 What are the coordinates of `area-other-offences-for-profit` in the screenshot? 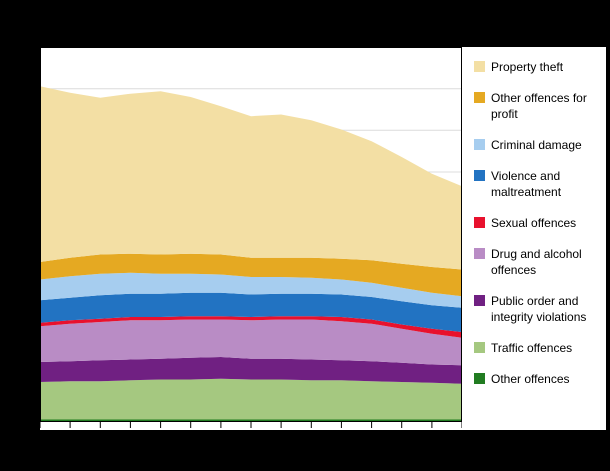 It's located at (251, 275).